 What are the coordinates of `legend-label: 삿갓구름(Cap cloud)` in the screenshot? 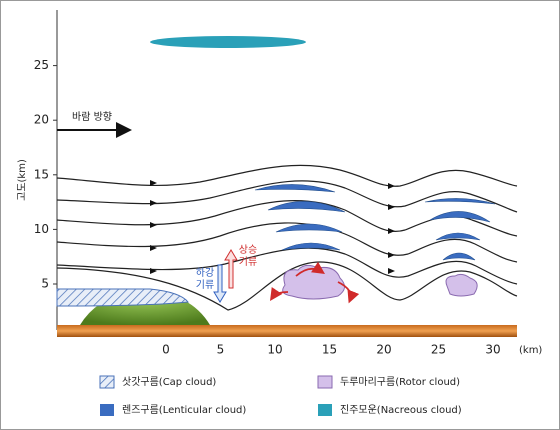 It's located at (169, 382).